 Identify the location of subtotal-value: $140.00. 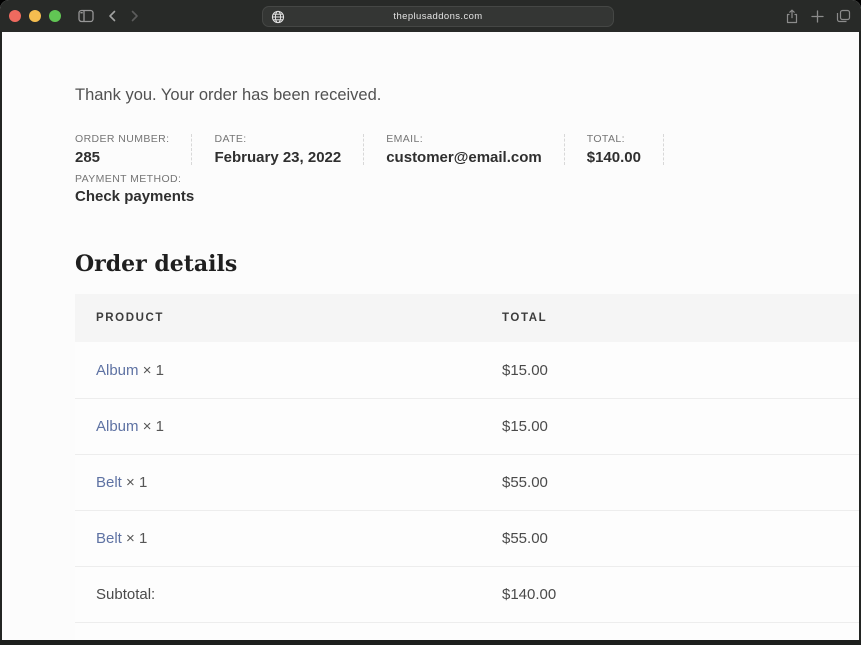
(681, 594).